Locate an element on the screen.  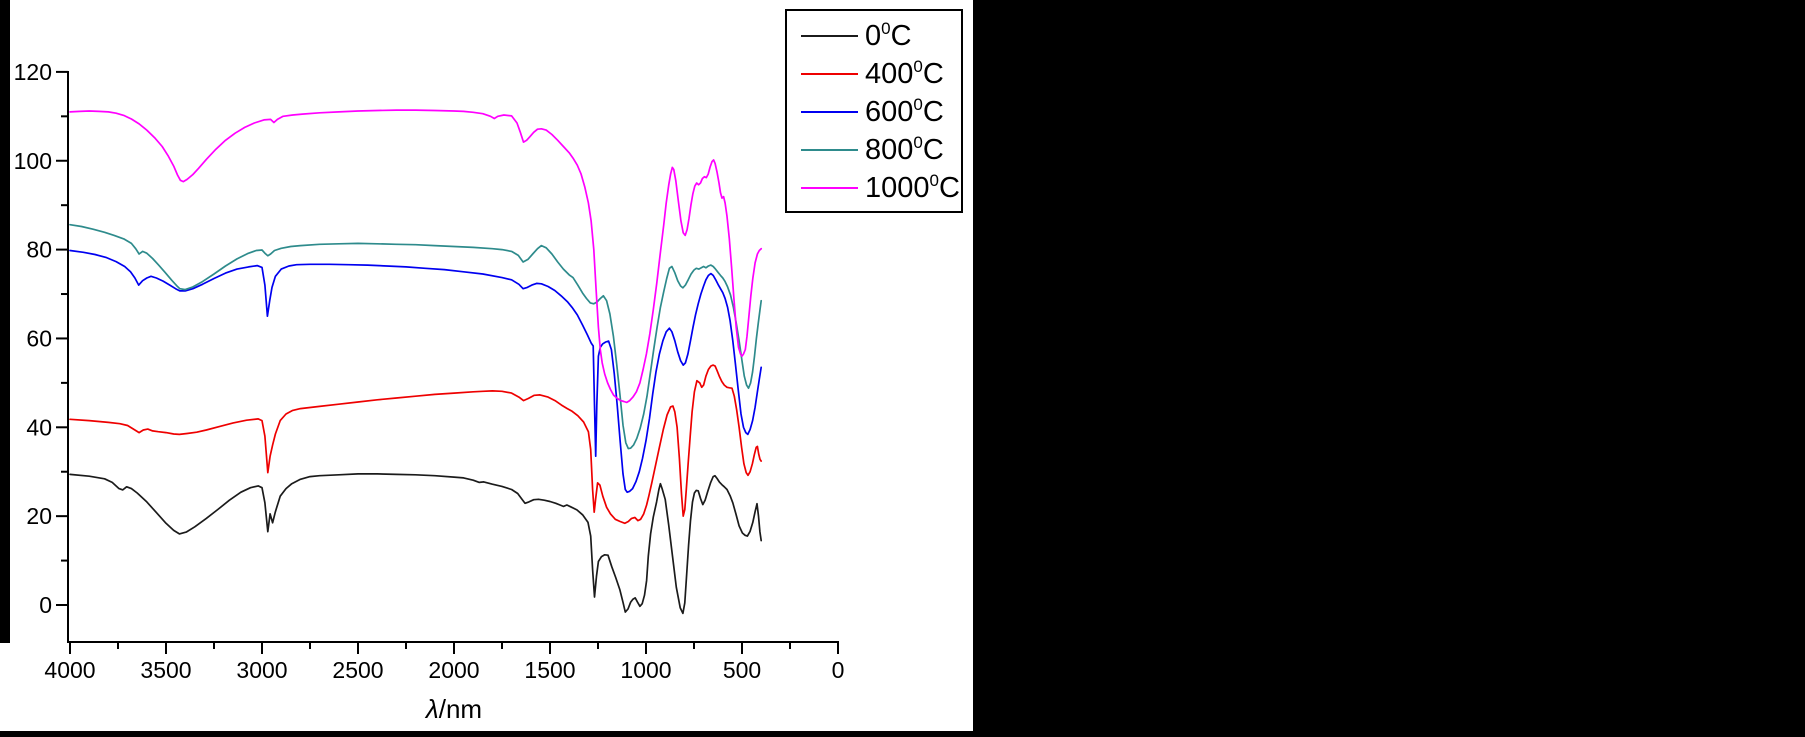
legend-item-400c: 4000C is located at coordinates (881, 74).